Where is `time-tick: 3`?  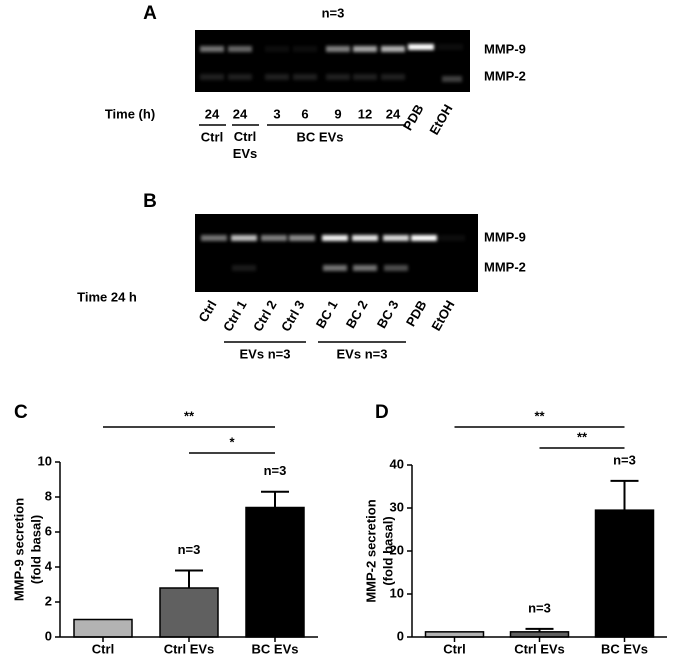 time-tick: 3 is located at coordinates (276, 113).